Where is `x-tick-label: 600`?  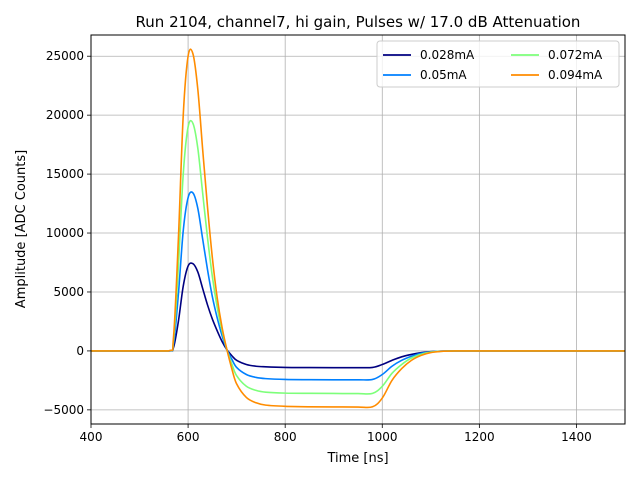 x-tick-label: 600 is located at coordinates (188, 437).